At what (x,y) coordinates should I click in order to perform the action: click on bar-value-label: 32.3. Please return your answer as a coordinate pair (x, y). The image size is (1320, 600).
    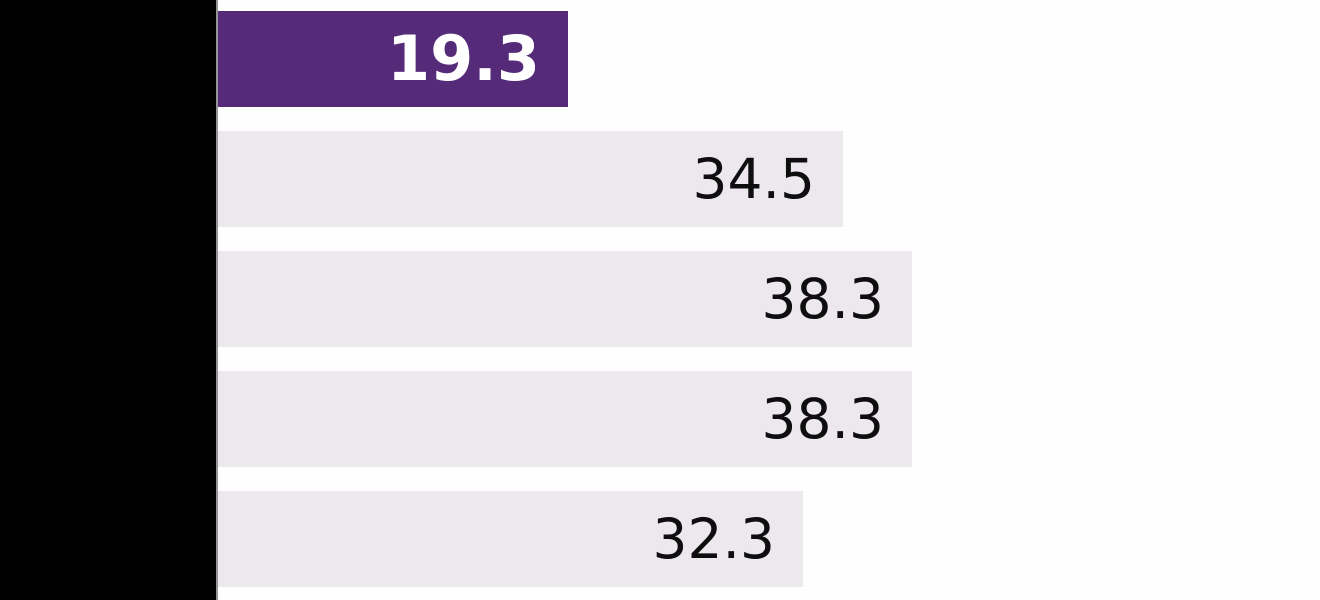
    Looking at the image, I should click on (713, 538).